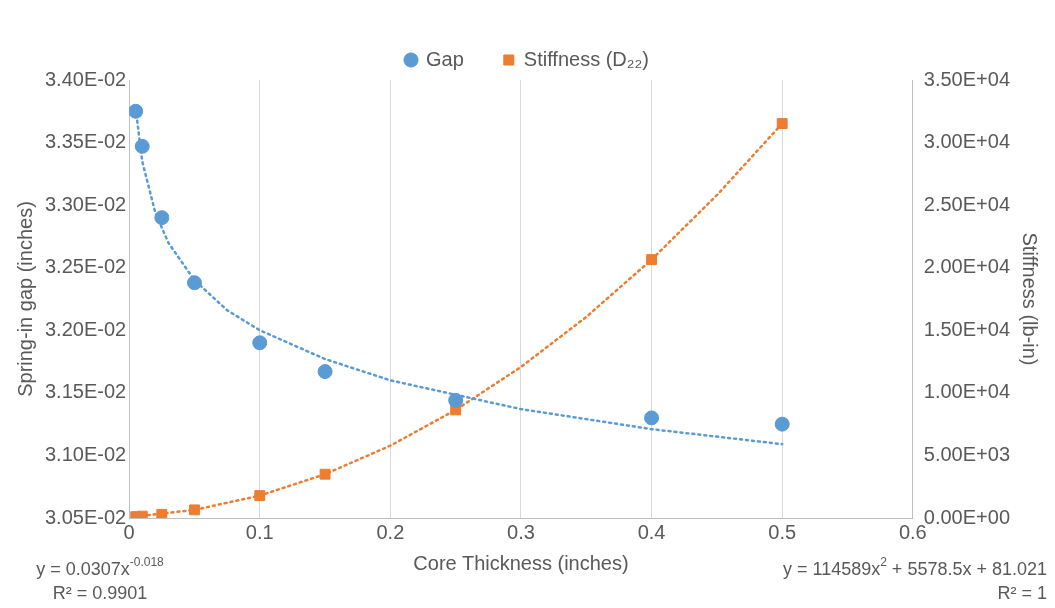 This screenshot has height=608, width=1055. What do you see at coordinates (390, 531) in the screenshot?
I see `x-tick-label: 0.2` at bounding box center [390, 531].